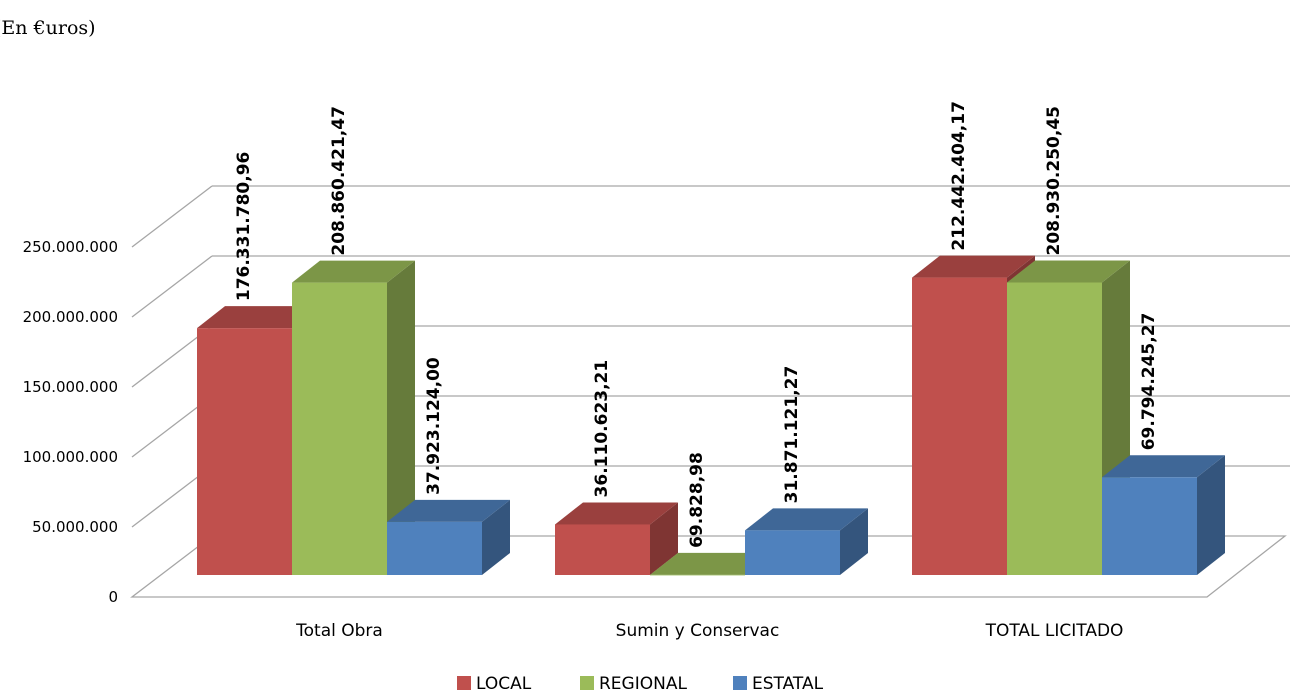 The width and height of the screenshot is (1290, 698). Describe the element at coordinates (788, 683) in the screenshot. I see `legend-label: ESTATAL` at that location.